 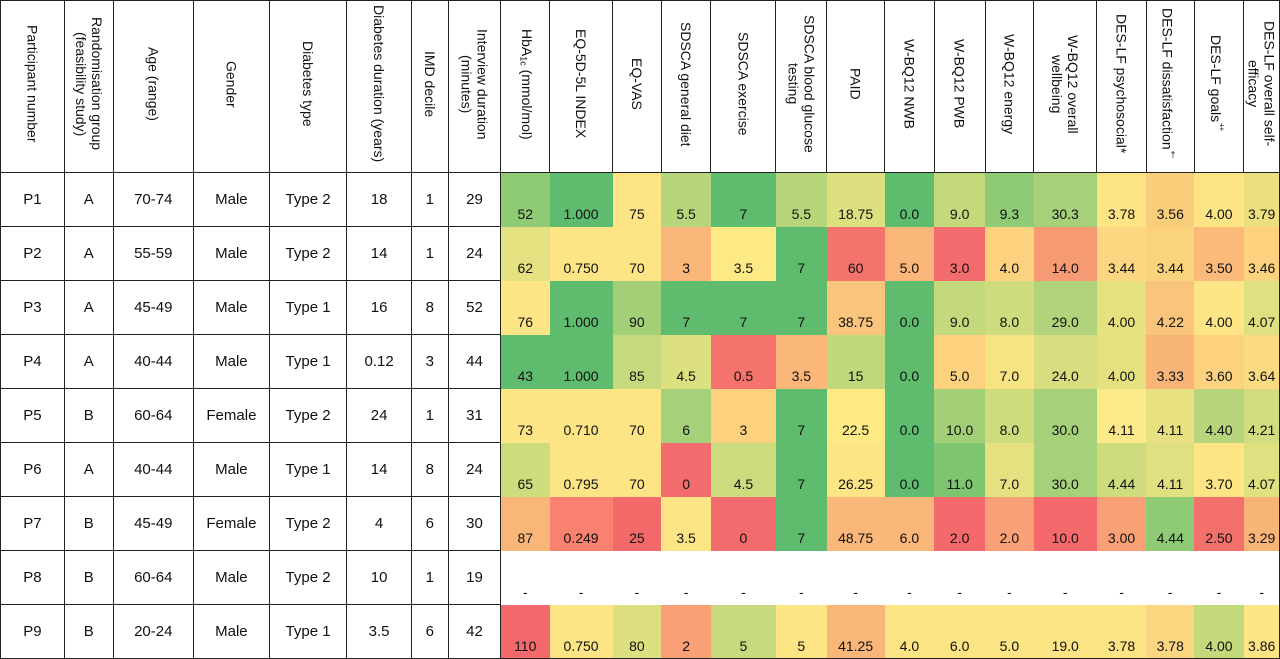 I want to click on cell-age: 60-64, so click(x=153, y=415).